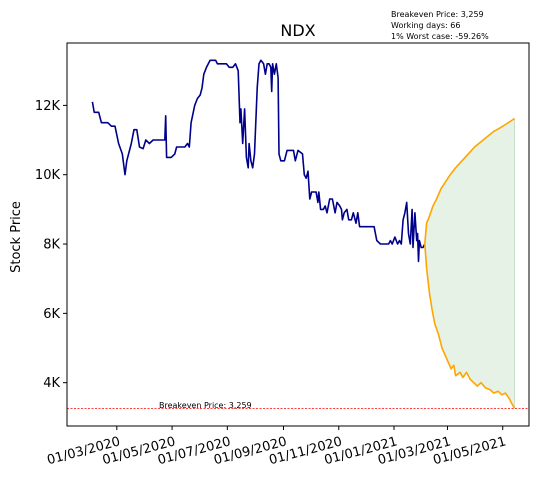 The height and width of the screenshot is (482, 550). Describe the element at coordinates (16, 237) in the screenshot. I see `y-axis-title: Stock Price` at that location.